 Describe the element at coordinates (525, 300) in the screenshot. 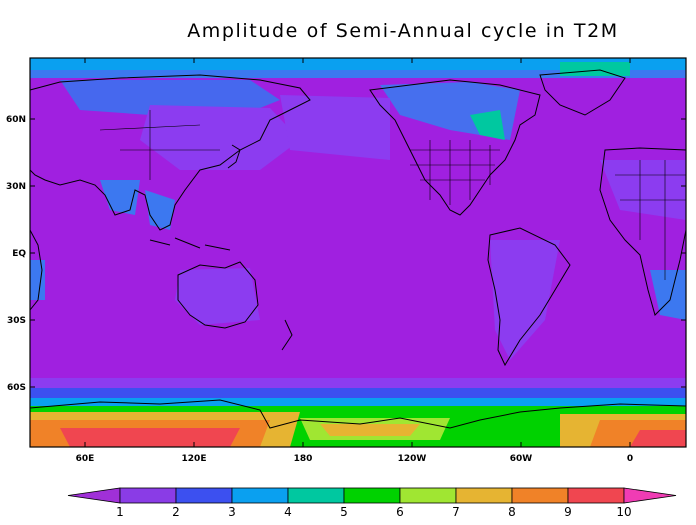

I see `s-america-region` at that location.